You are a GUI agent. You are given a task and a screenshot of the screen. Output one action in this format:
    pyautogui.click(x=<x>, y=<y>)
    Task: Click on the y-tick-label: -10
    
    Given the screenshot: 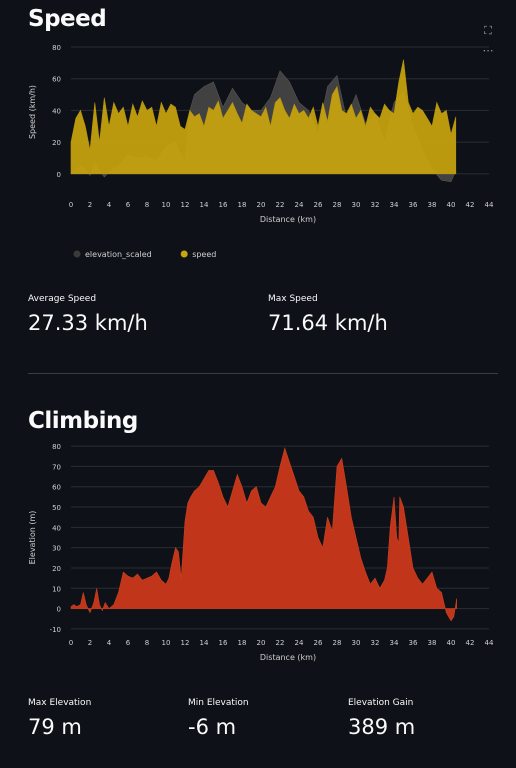 What is the action you would take?
    pyautogui.click(x=55, y=630)
    